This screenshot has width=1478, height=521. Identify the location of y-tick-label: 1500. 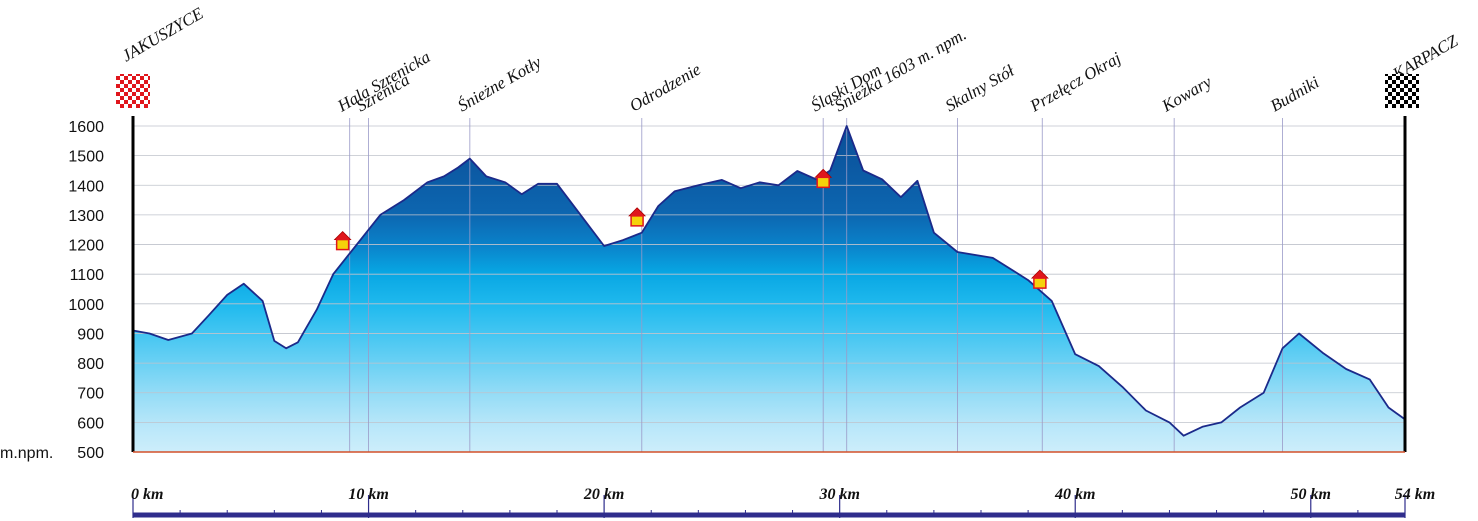
(86, 157).